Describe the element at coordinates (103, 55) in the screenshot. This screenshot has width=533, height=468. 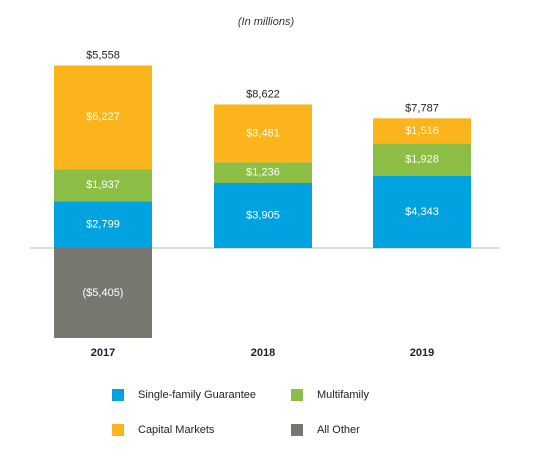
I see `total-label: $5,558` at that location.